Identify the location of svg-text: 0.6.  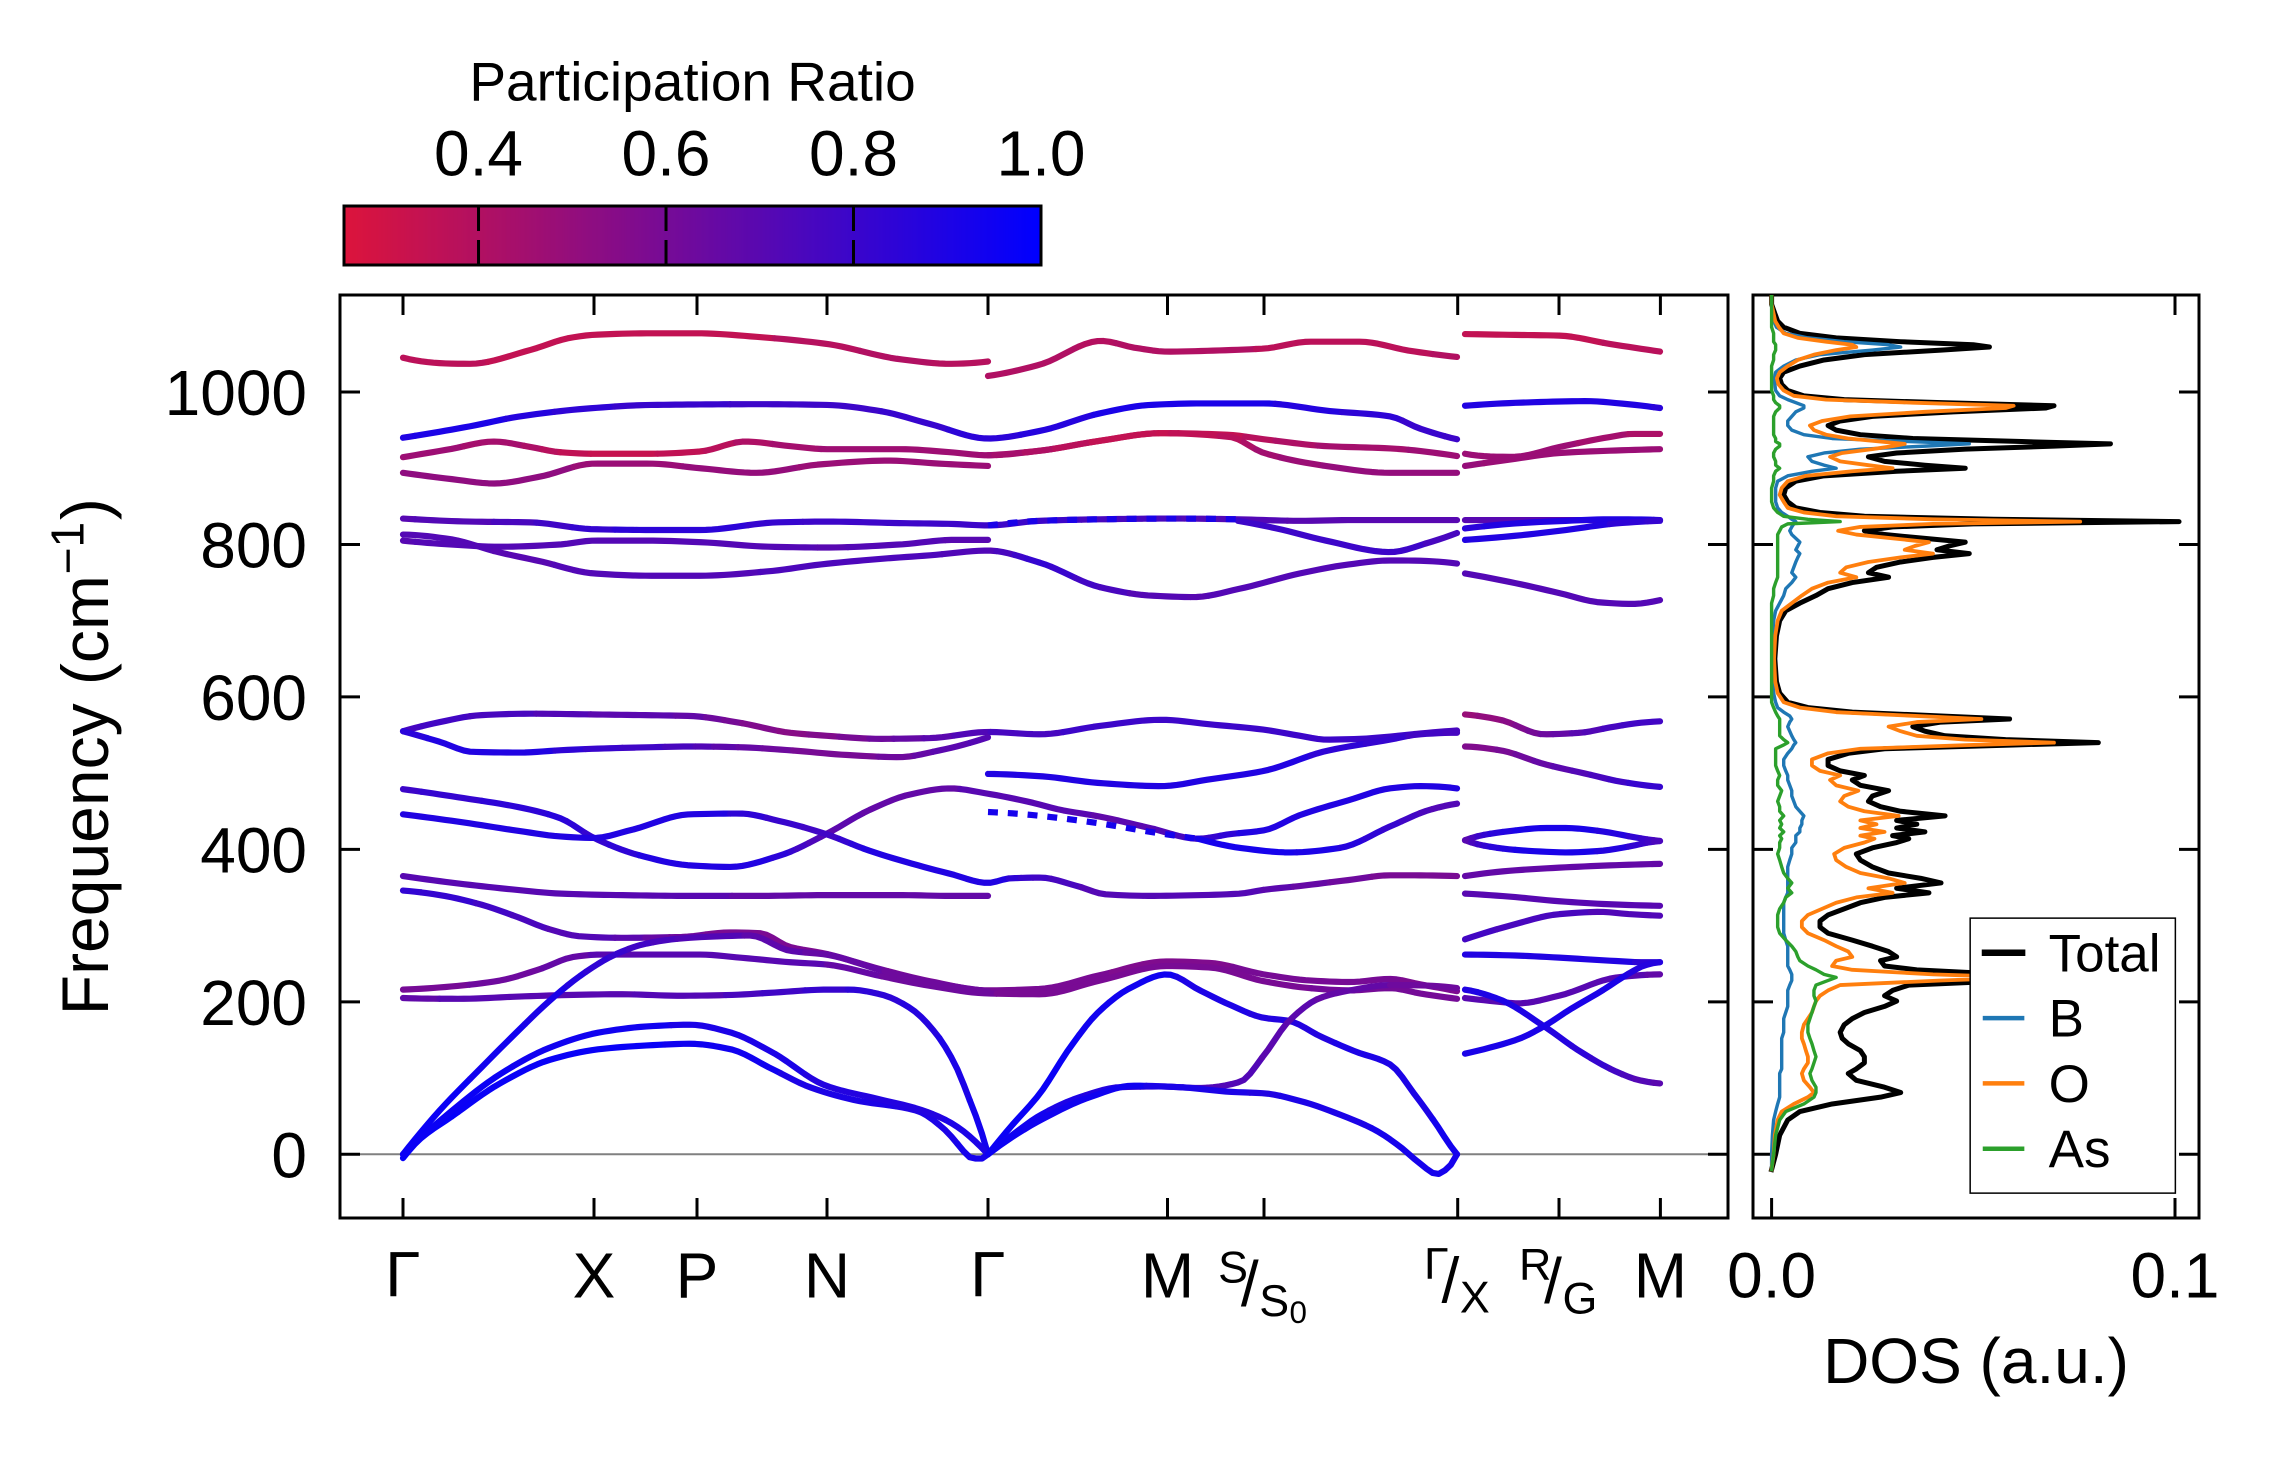
(666, 154).